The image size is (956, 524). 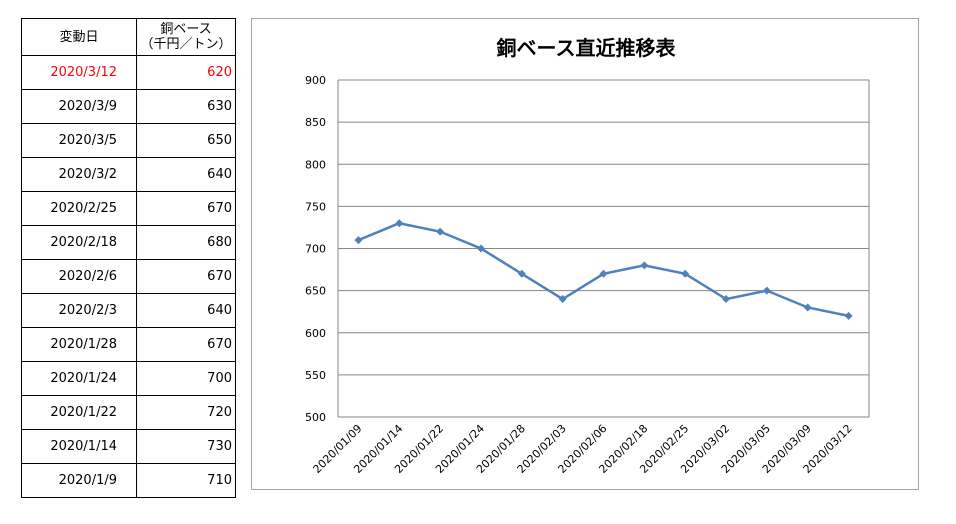 I want to click on row-price: 710, so click(x=186, y=480).